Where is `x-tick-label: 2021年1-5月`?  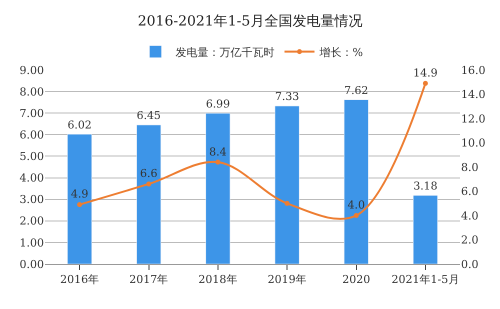
x-tick-label: 2021年1-5月 is located at coordinates (426, 279).